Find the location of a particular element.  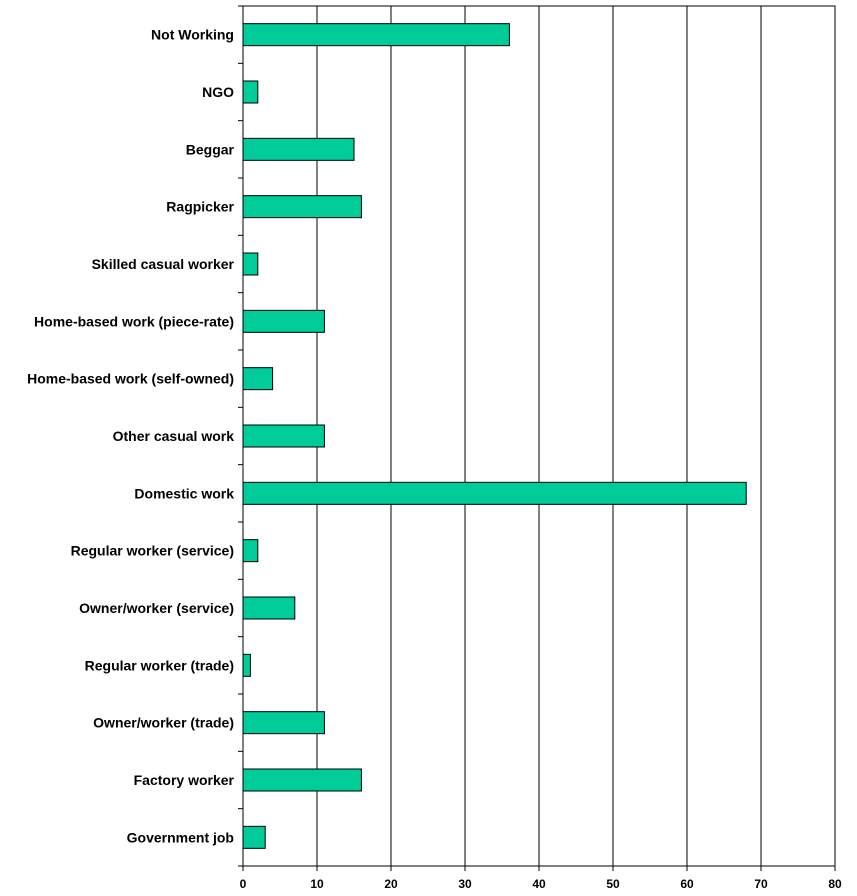

x-tick-label: 10 is located at coordinates (317, 884).